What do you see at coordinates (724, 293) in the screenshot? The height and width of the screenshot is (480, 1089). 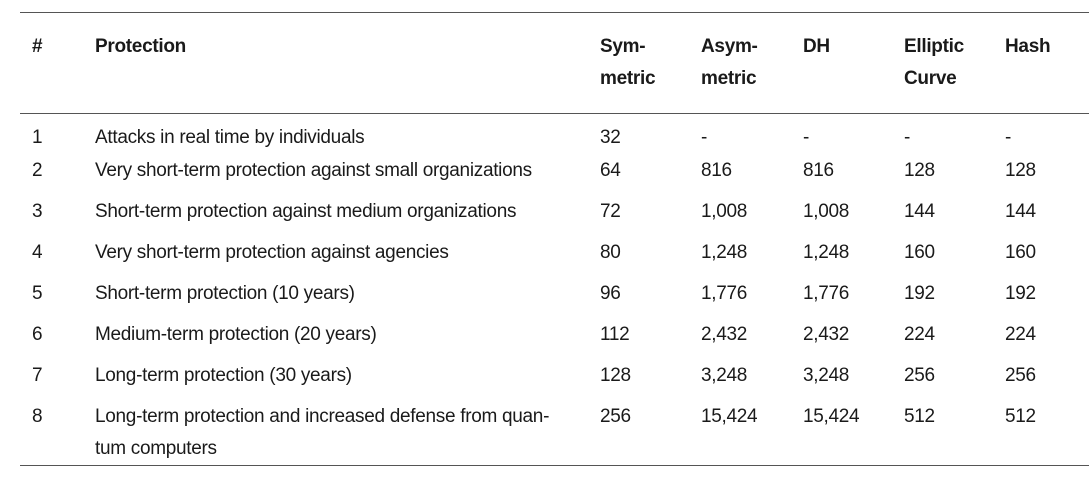 I see `cell-asymmetric: 1,776` at bounding box center [724, 293].